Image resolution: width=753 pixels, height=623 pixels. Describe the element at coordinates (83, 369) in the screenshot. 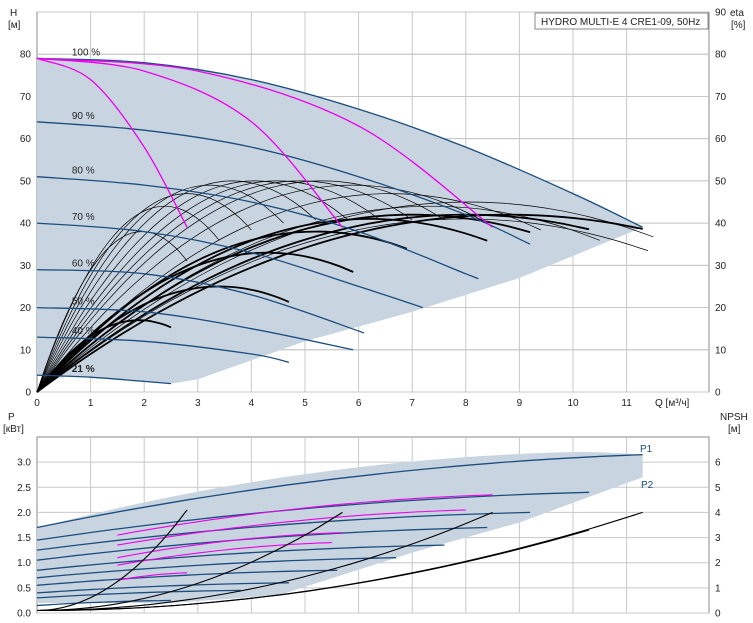

I see `speed-label: 21 %` at that location.